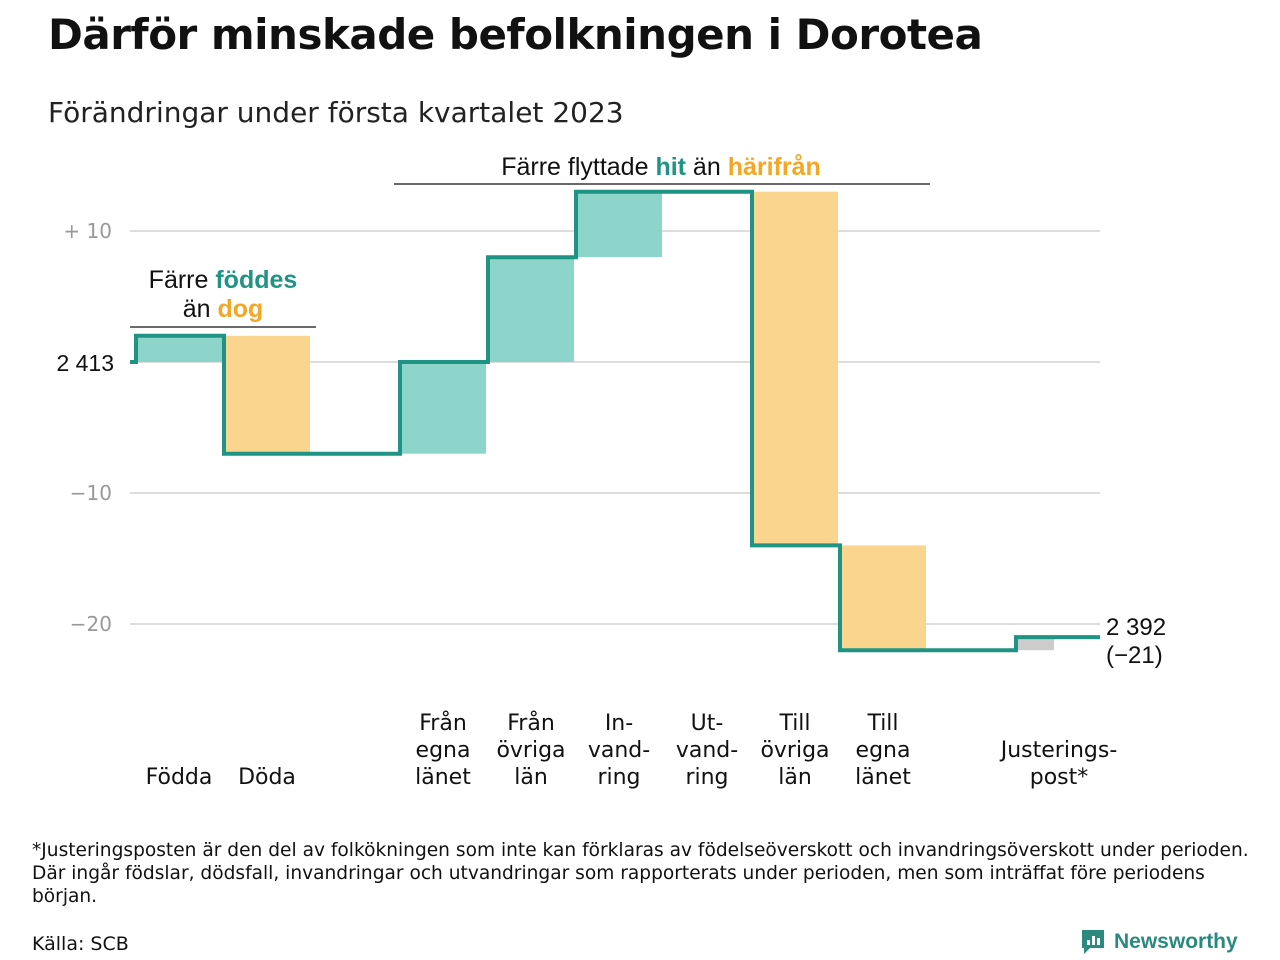 The height and width of the screenshot is (960, 1280). What do you see at coordinates (91, 493) in the screenshot?
I see `y-tick-label: −10` at bounding box center [91, 493].